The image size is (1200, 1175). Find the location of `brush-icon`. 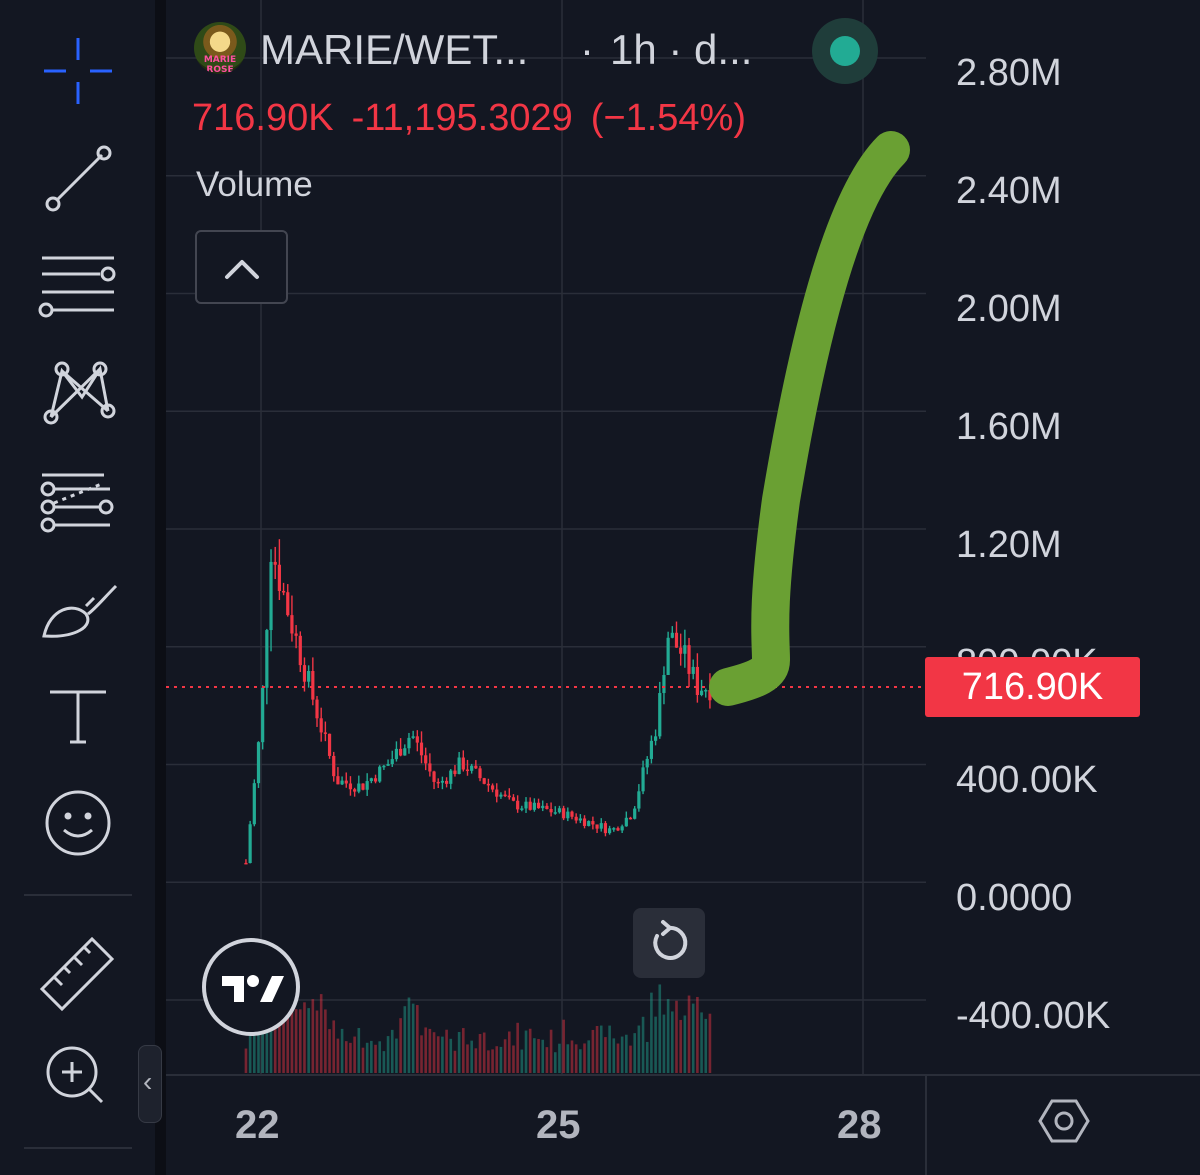

brush-icon is located at coordinates (79, 615).